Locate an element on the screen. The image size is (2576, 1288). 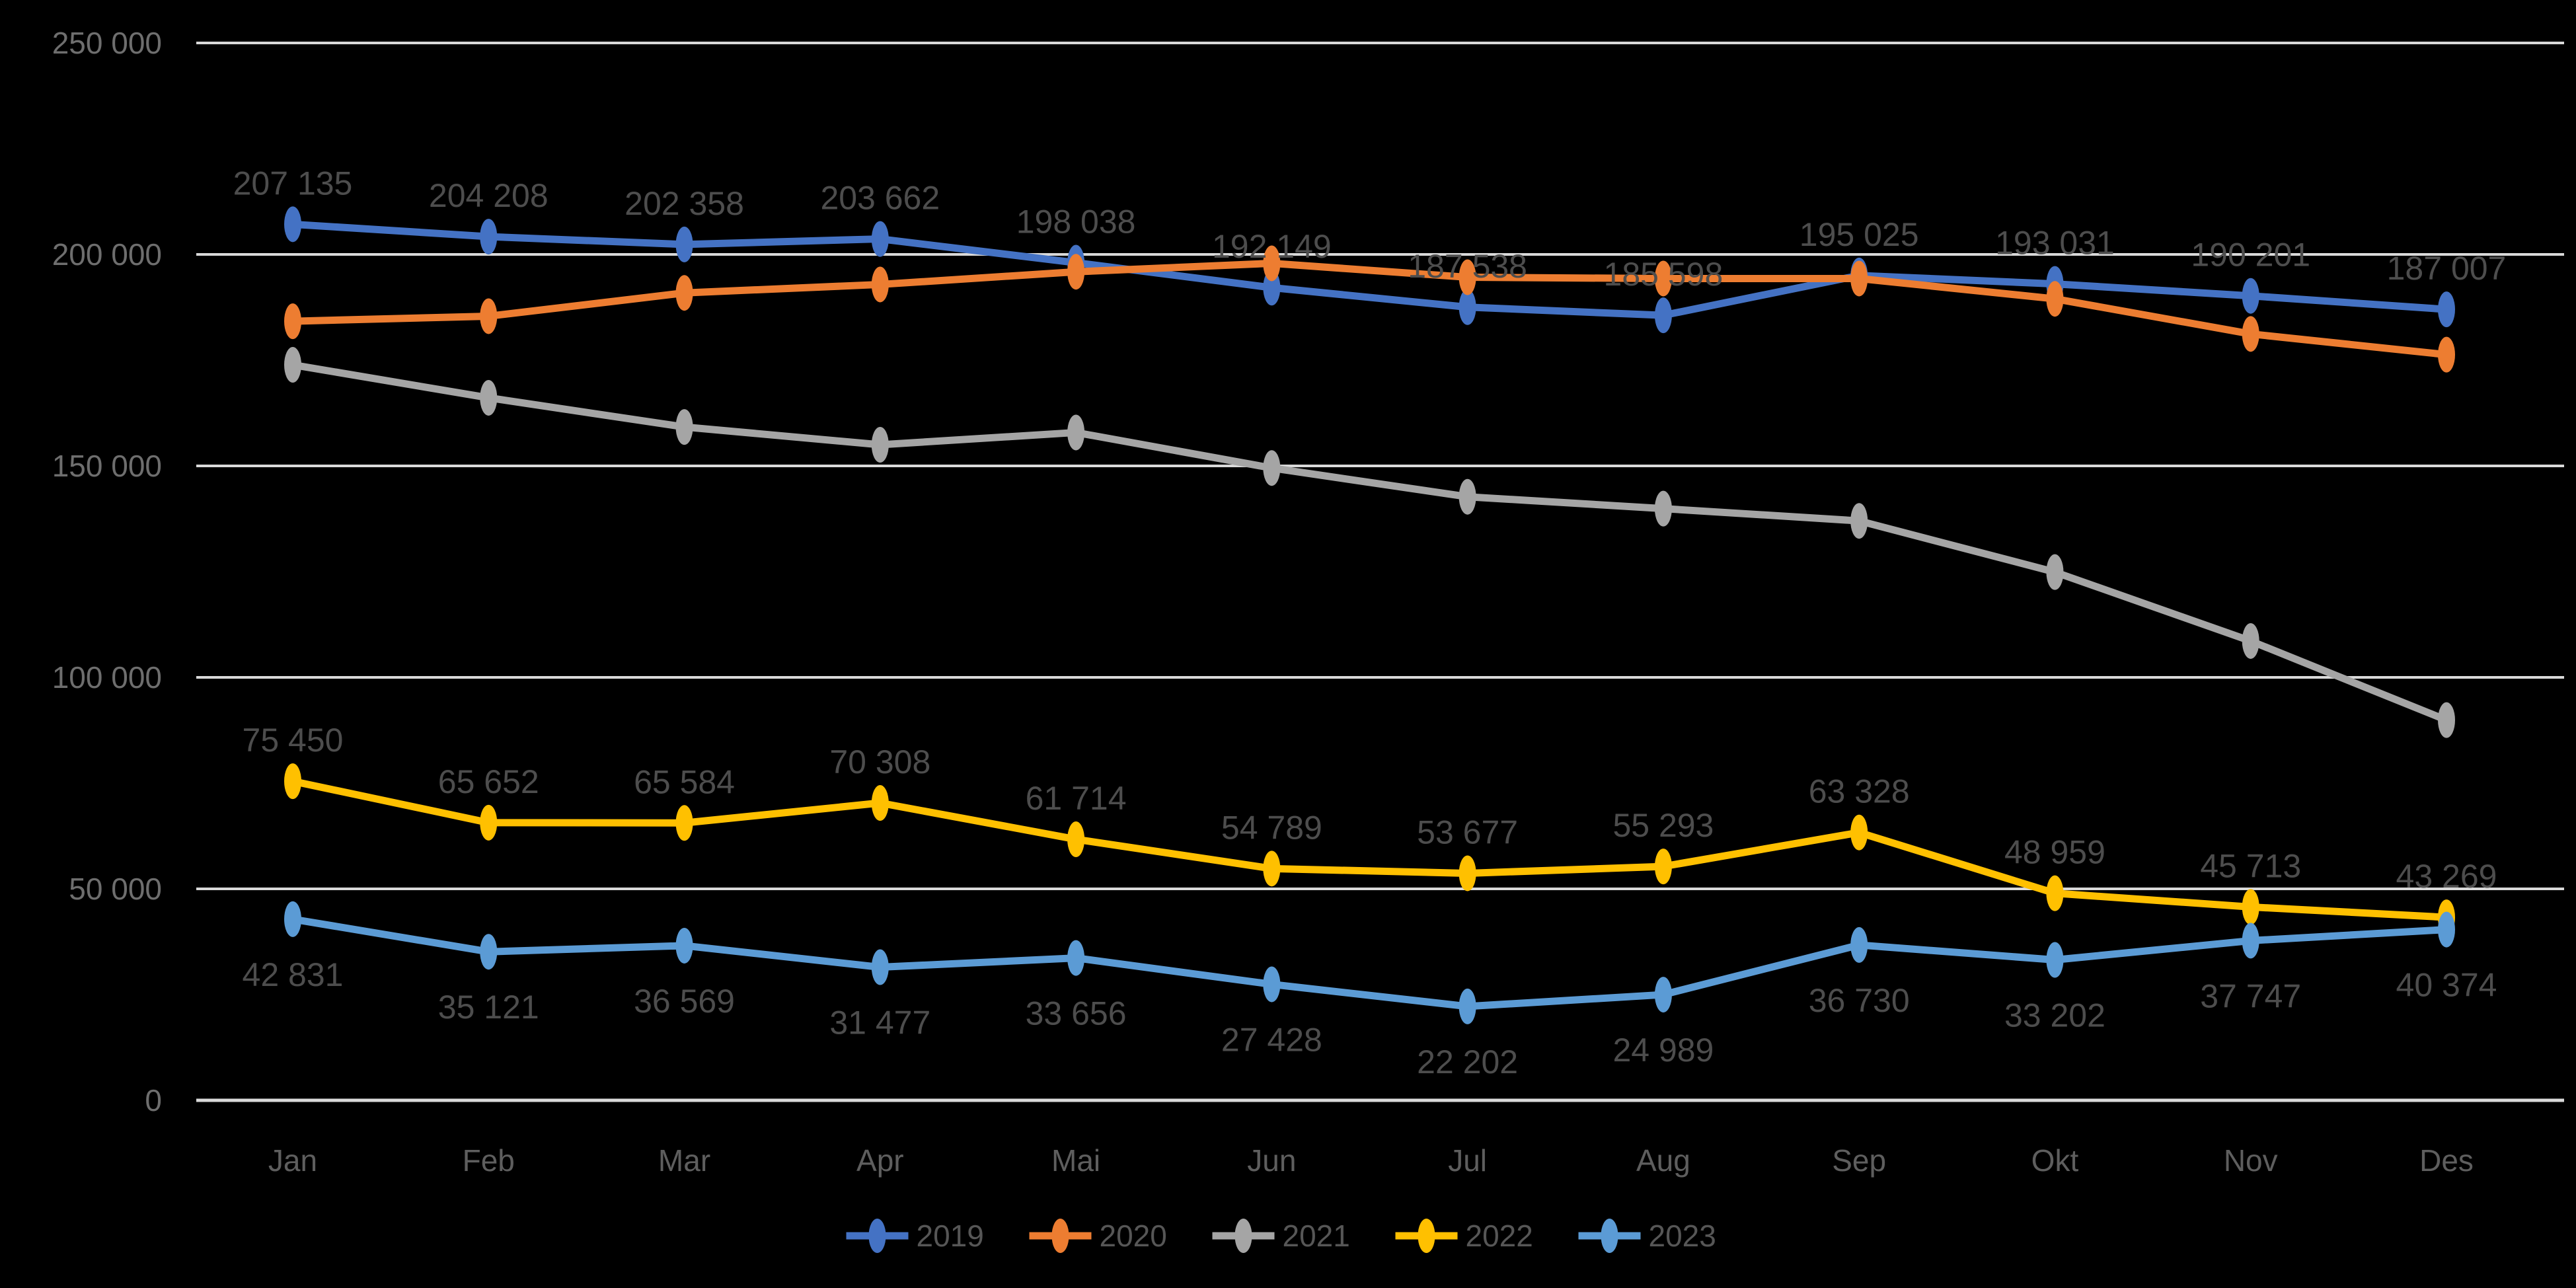
legend: 2019 2020 2021 2022 2023 is located at coordinates (1281, 1236).